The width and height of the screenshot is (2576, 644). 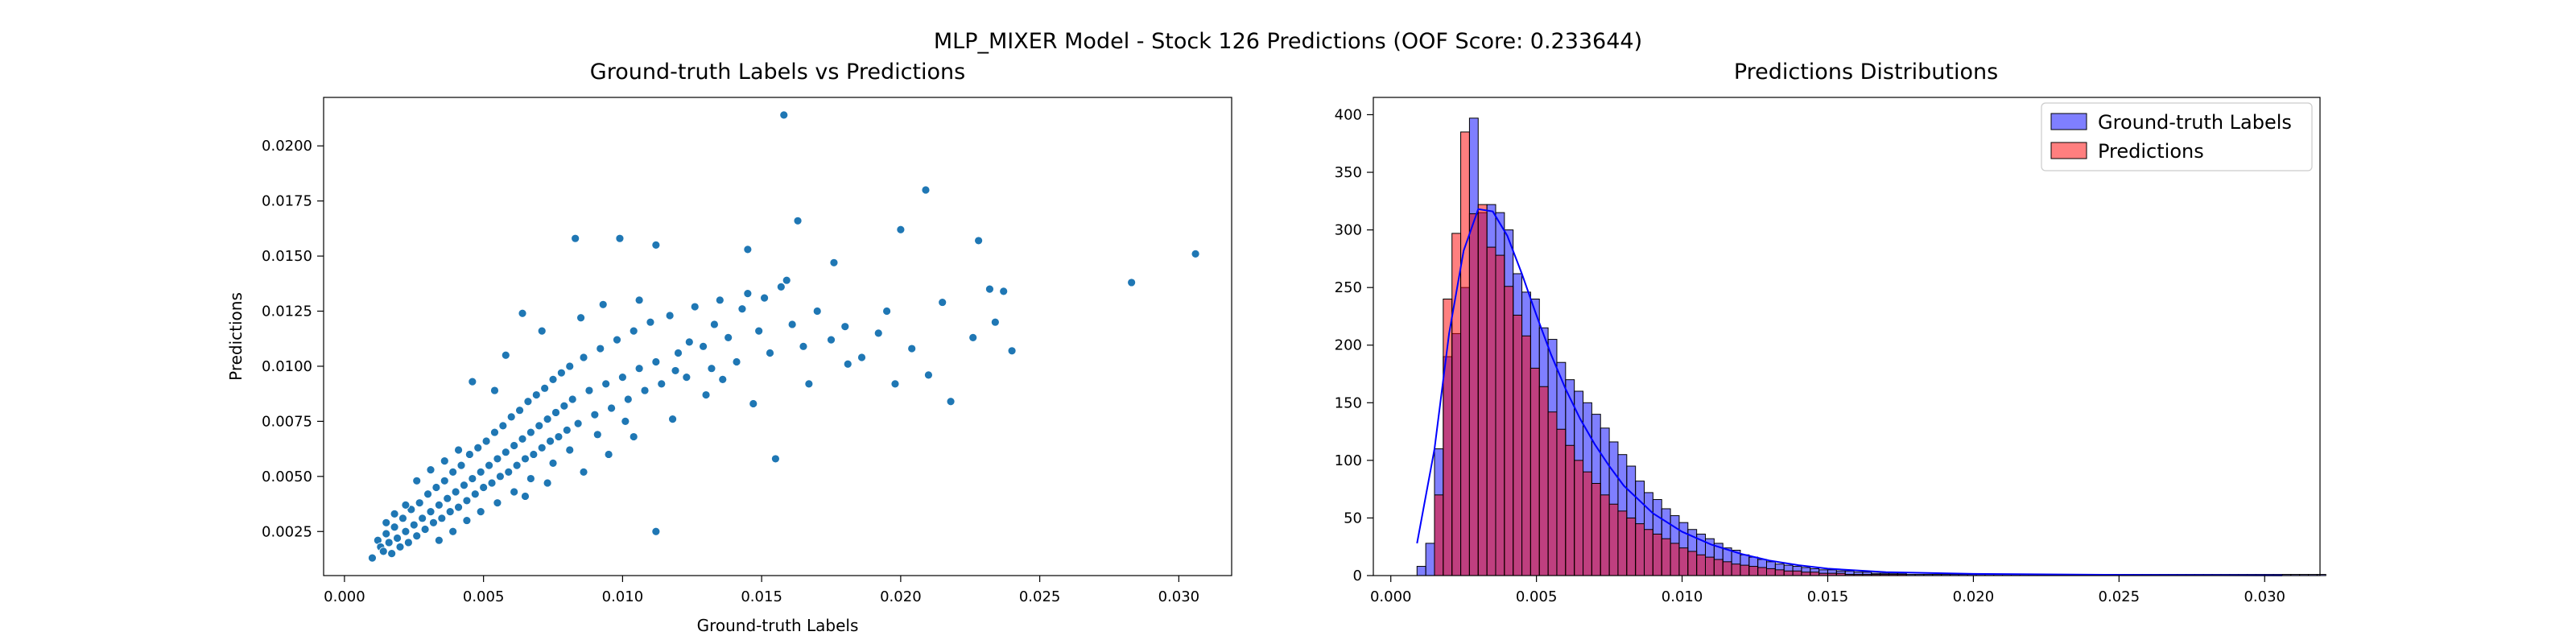 What do you see at coordinates (287, 422) in the screenshot?
I see `scatter-y-tick-label: 0.0075` at bounding box center [287, 422].